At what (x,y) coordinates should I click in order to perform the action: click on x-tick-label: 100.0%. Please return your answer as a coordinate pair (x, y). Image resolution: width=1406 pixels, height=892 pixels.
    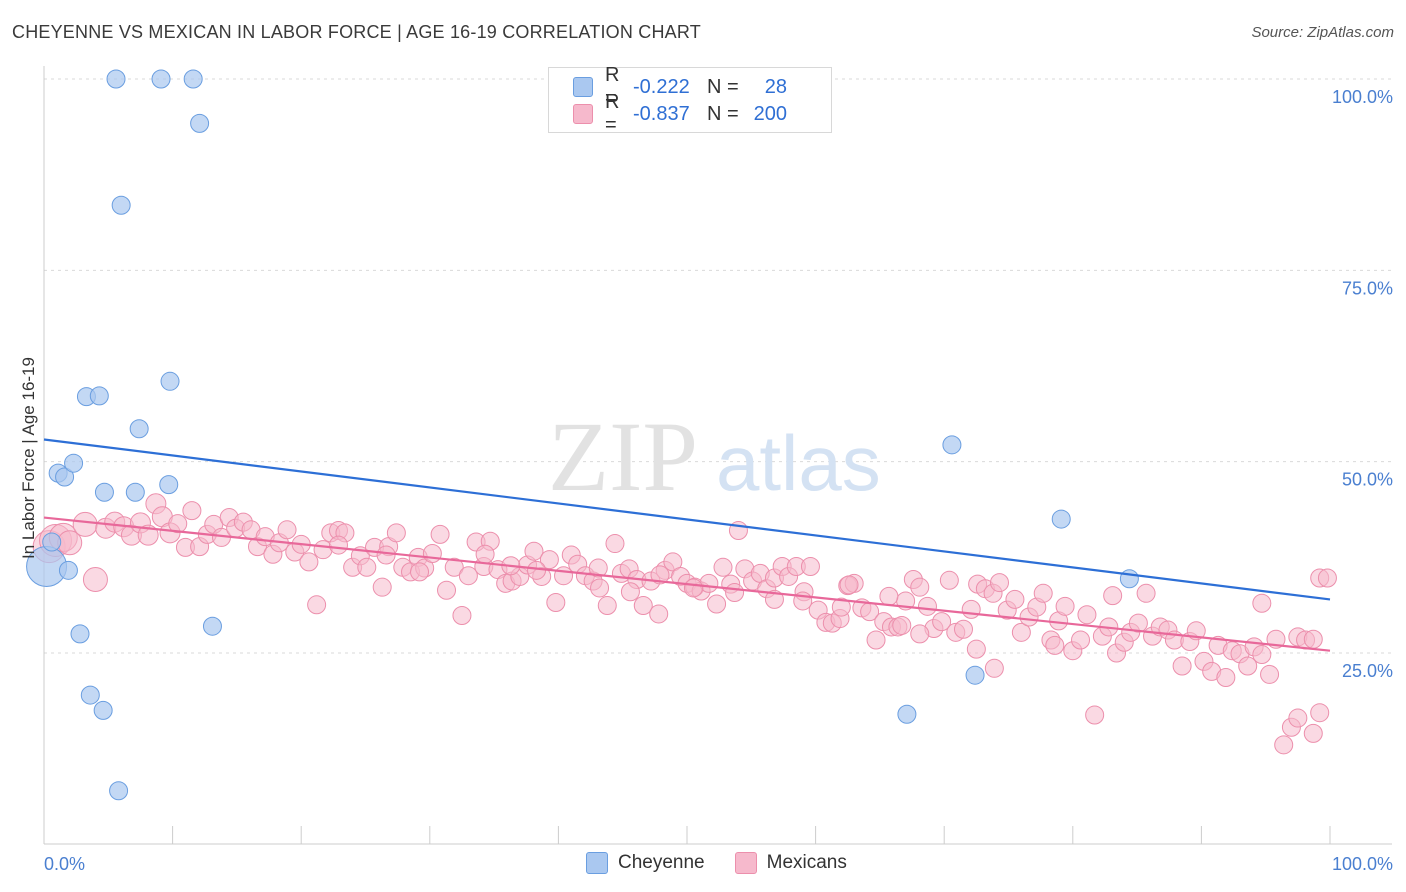
    Looking at the image, I should click on (1362, 864).